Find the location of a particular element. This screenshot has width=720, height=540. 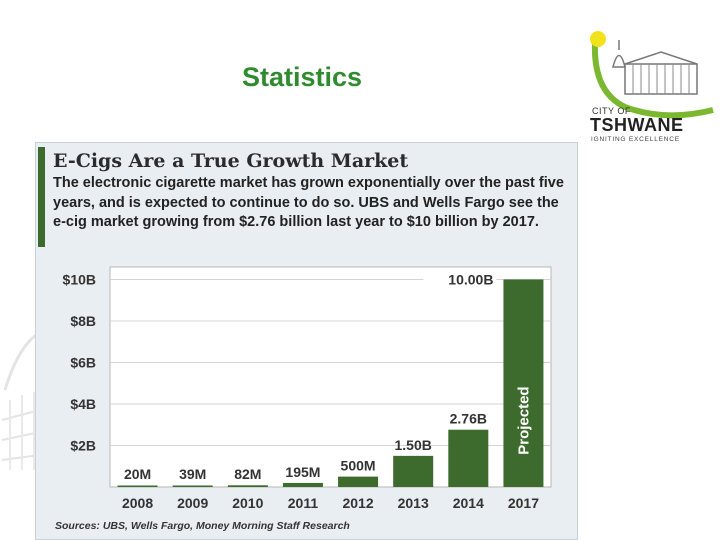

x-tick-label: 2010 is located at coordinates (247, 503).